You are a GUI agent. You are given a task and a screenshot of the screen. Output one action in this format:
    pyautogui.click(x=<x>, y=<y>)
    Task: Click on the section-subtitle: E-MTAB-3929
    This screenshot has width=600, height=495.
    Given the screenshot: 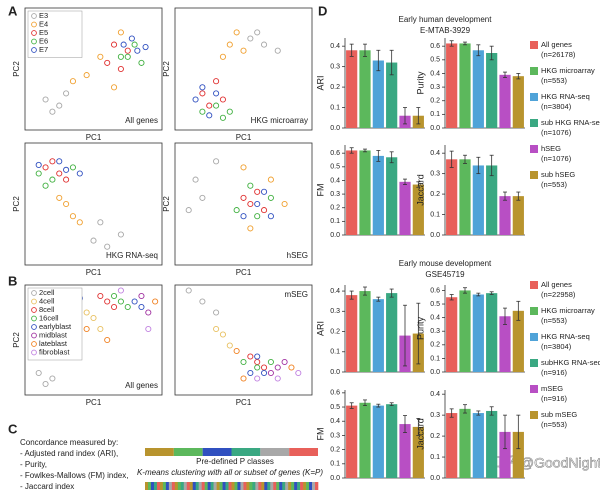 What is the action you would take?
    pyautogui.click(x=445, y=30)
    